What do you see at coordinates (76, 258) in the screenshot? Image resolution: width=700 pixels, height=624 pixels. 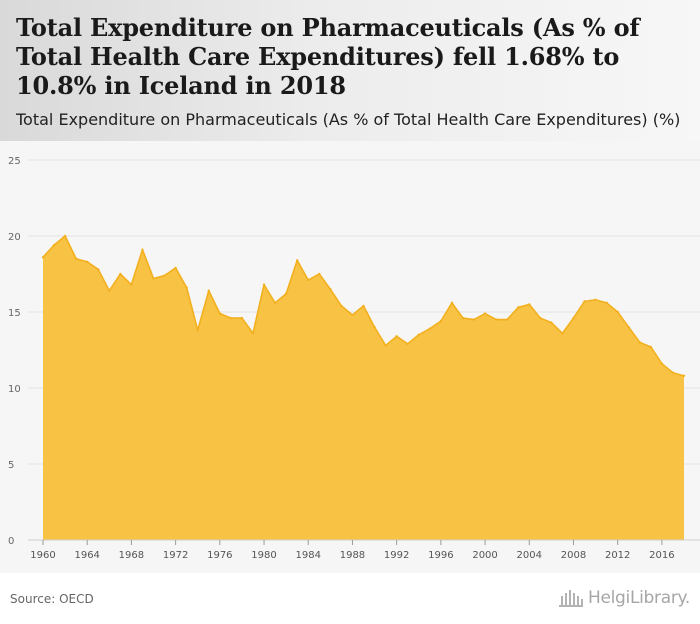 I see `data-point-1963` at bounding box center [76, 258].